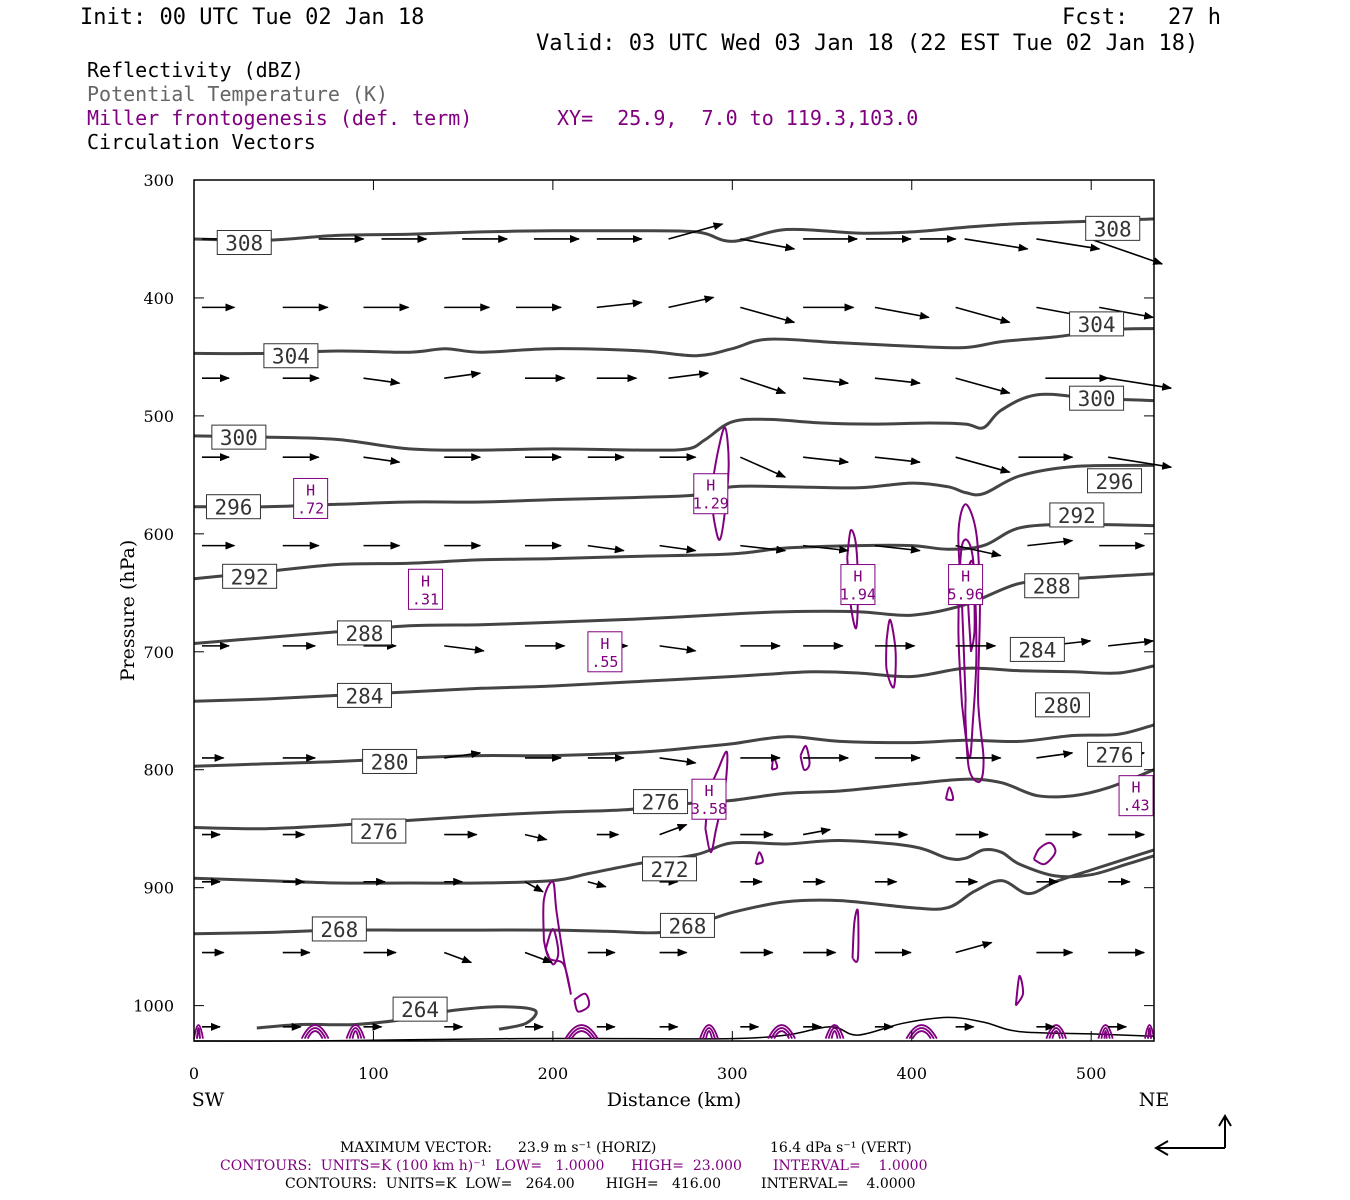 The width and height of the screenshot is (1350, 1200). What do you see at coordinates (858, 595) in the screenshot?
I see `frontogenesis-max-value: 1.94` at bounding box center [858, 595].